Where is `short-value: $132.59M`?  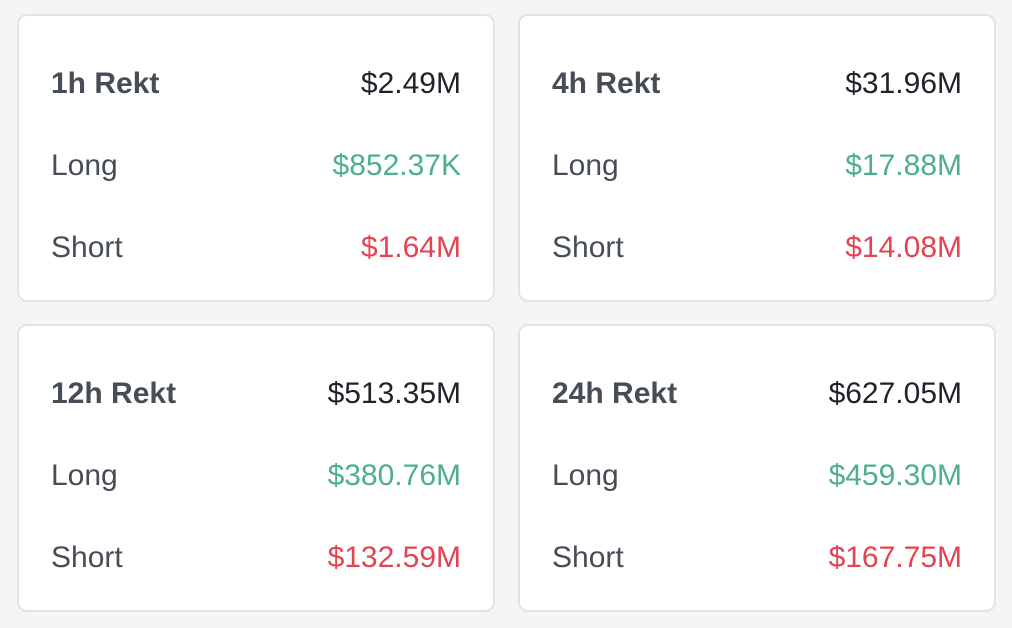 short-value: $132.59M is located at coordinates (394, 557).